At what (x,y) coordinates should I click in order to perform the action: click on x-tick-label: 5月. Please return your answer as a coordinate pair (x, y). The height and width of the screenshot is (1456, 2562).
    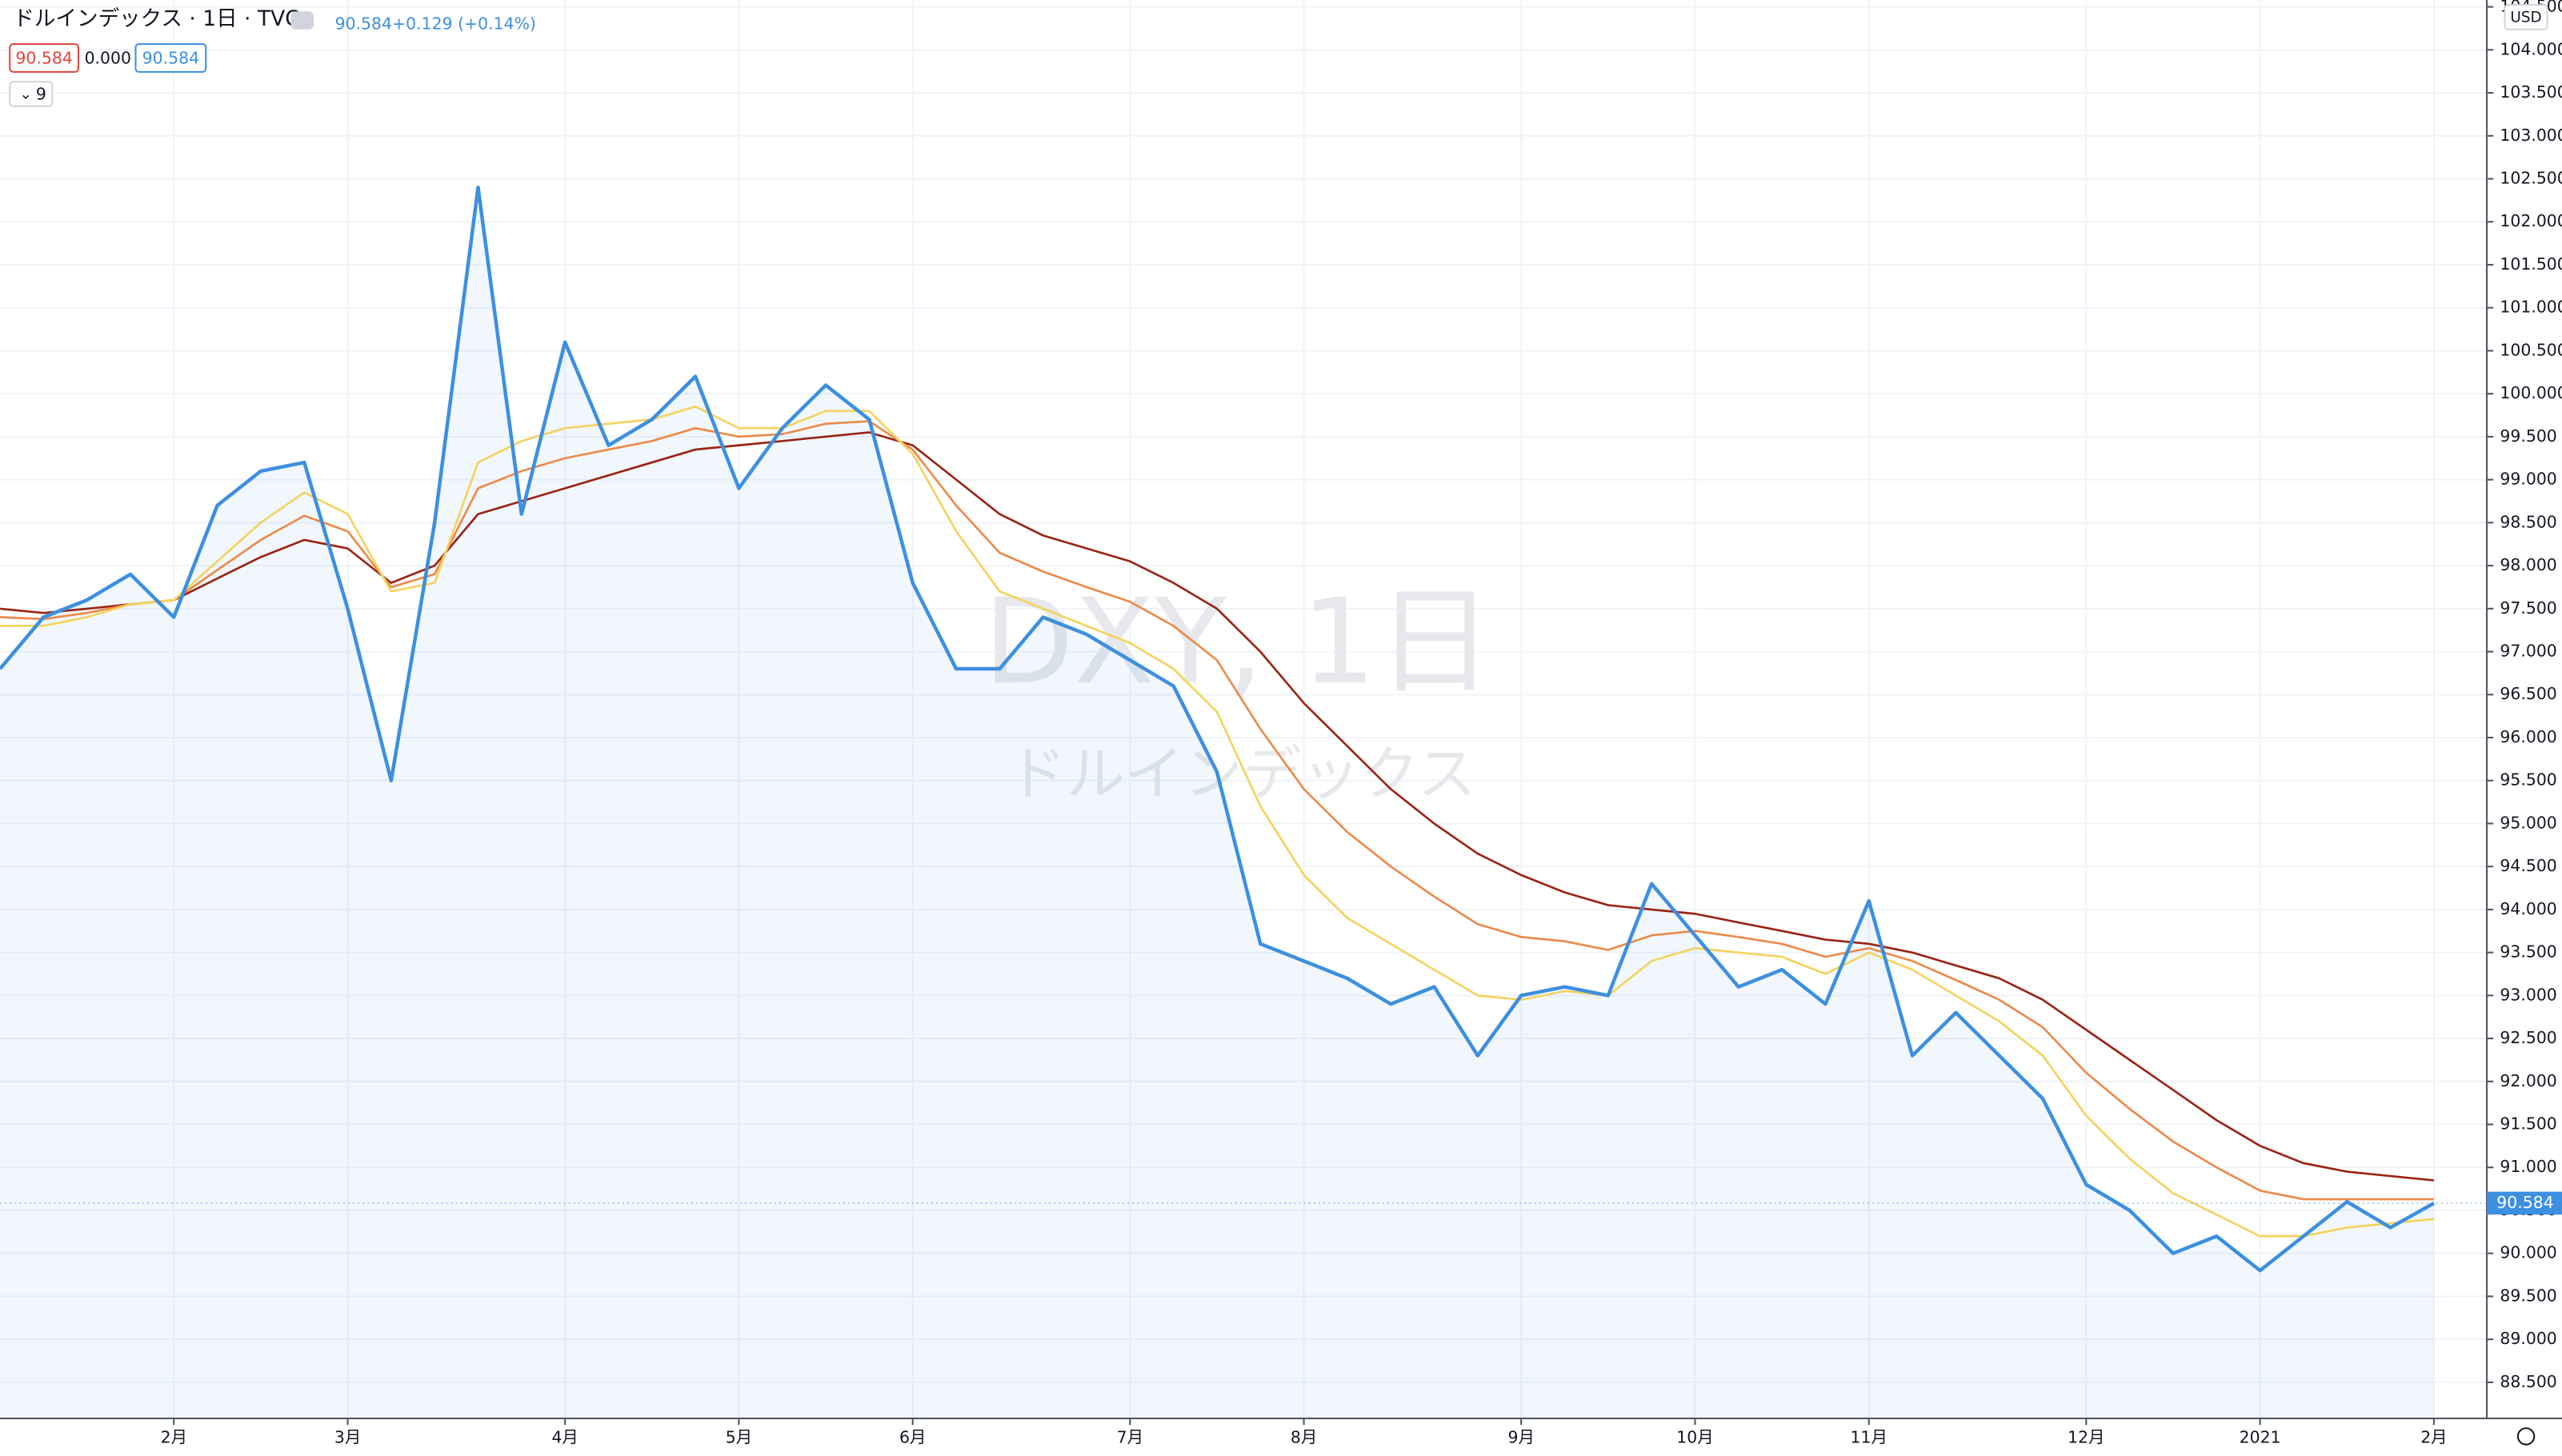
    Looking at the image, I should click on (739, 1437).